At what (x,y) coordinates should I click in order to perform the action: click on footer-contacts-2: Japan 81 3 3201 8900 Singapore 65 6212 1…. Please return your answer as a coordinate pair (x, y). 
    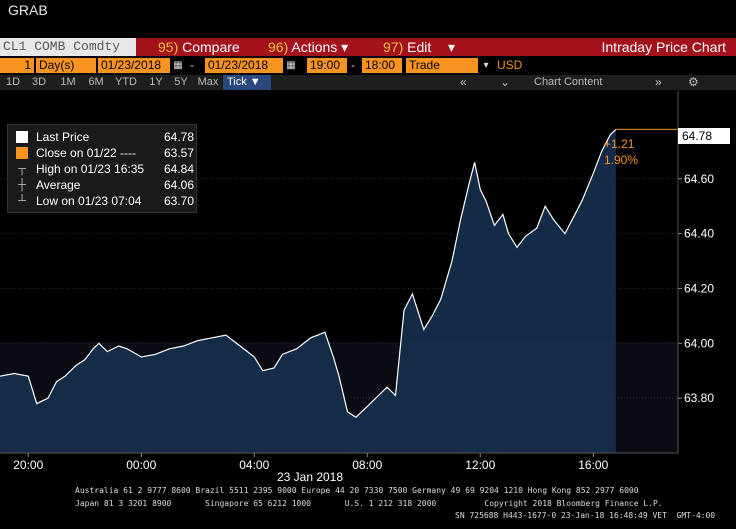
    Looking at the image, I should click on (369, 503).